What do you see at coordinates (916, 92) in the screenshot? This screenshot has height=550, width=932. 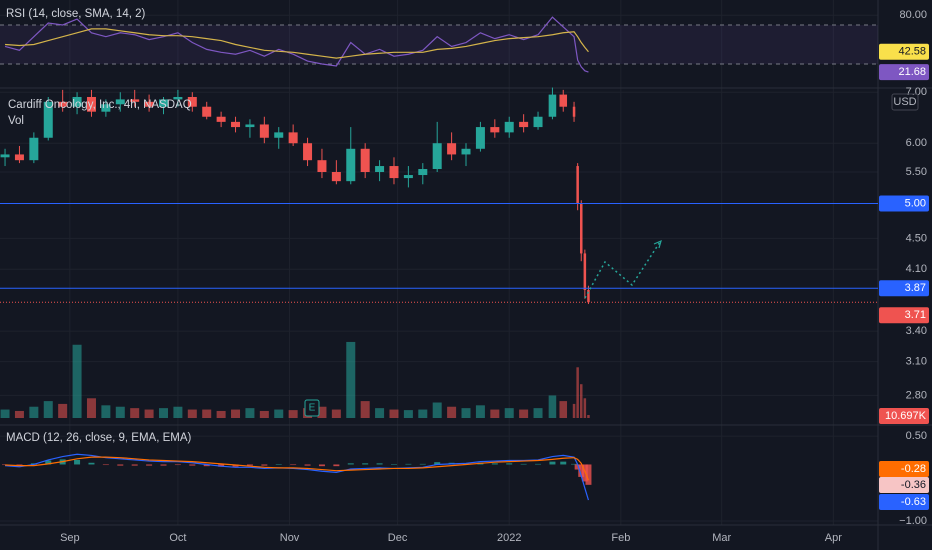 I see `y-tick-label: 7.00` at bounding box center [916, 92].